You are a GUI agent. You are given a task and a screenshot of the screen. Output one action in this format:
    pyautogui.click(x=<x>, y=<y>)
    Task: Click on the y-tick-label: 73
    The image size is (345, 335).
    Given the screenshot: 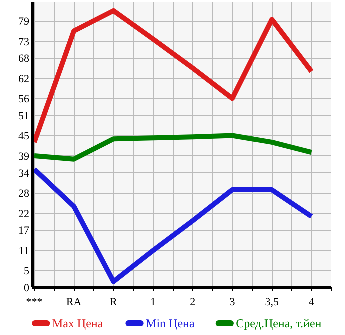 What is the action you would take?
    pyautogui.click(x=24, y=42)
    